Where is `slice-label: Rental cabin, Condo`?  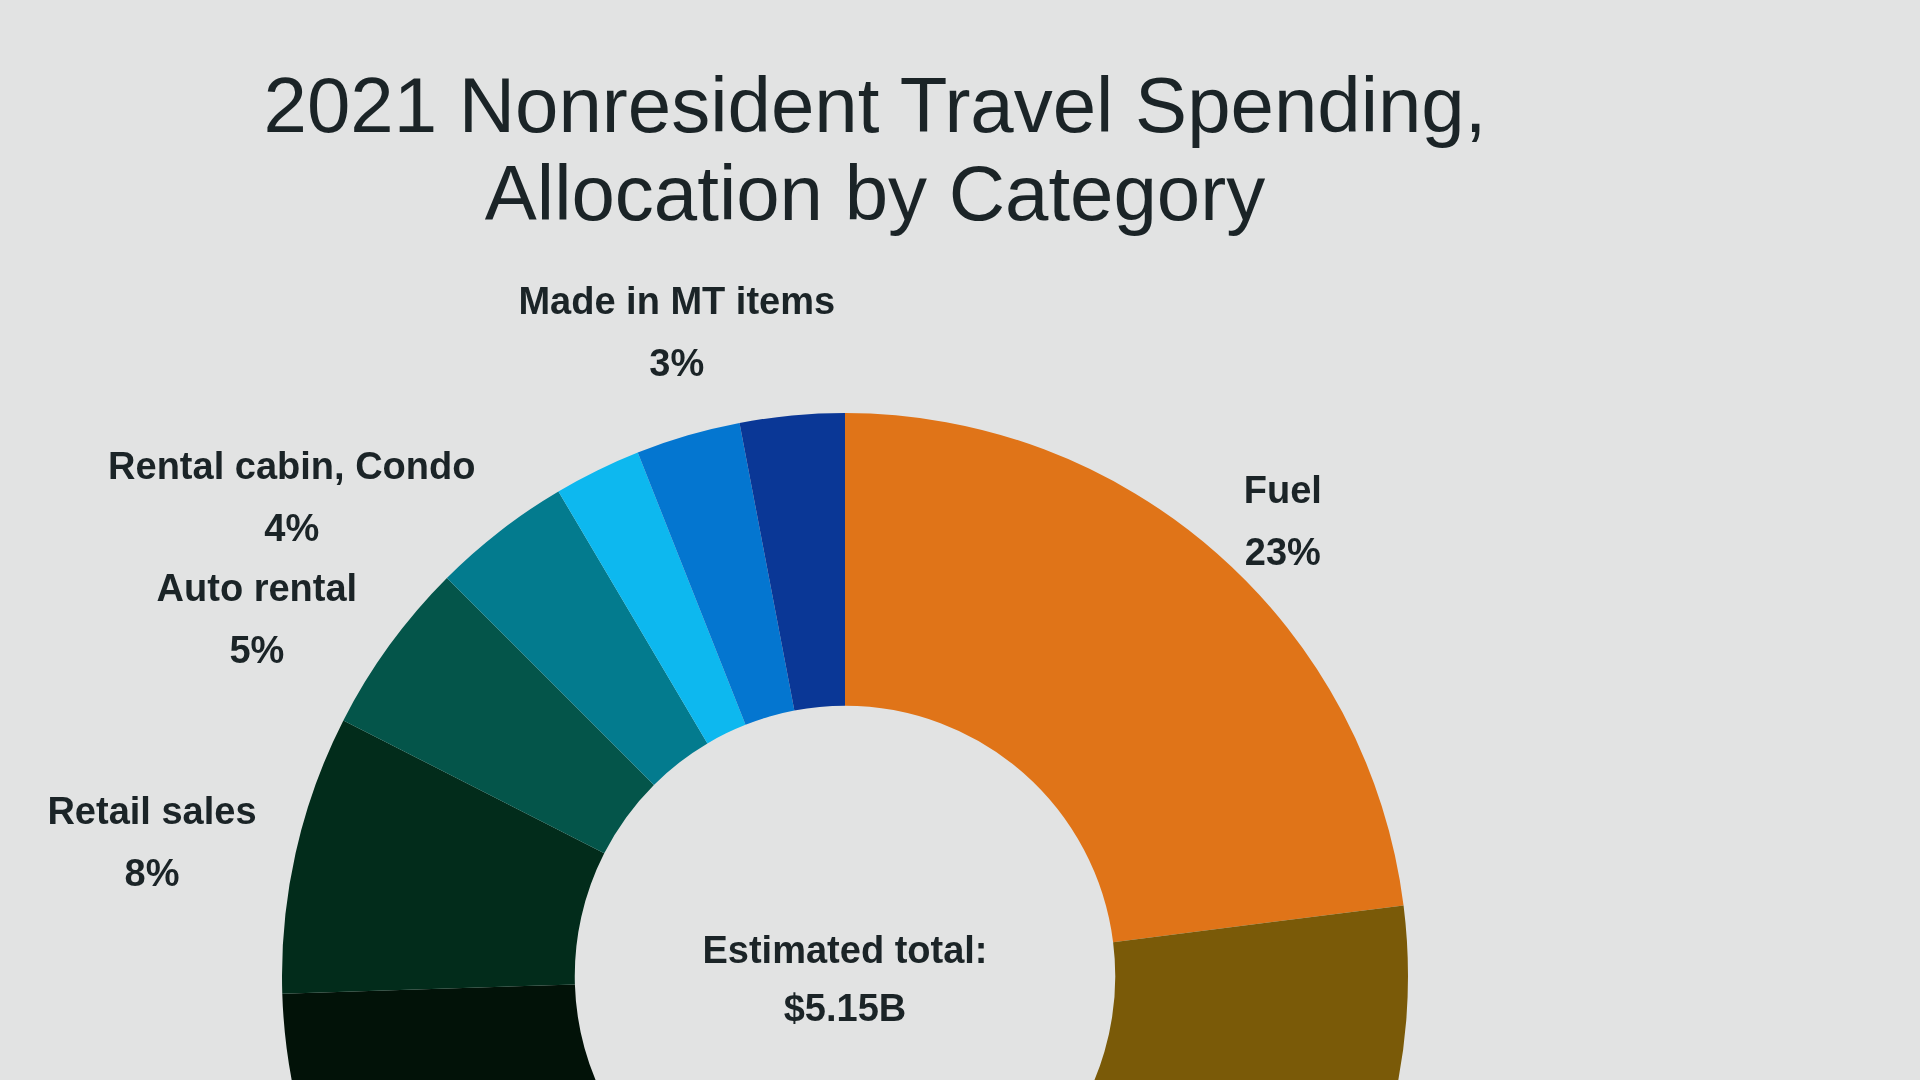 slice-label: Rental cabin, Condo is located at coordinates (292, 466).